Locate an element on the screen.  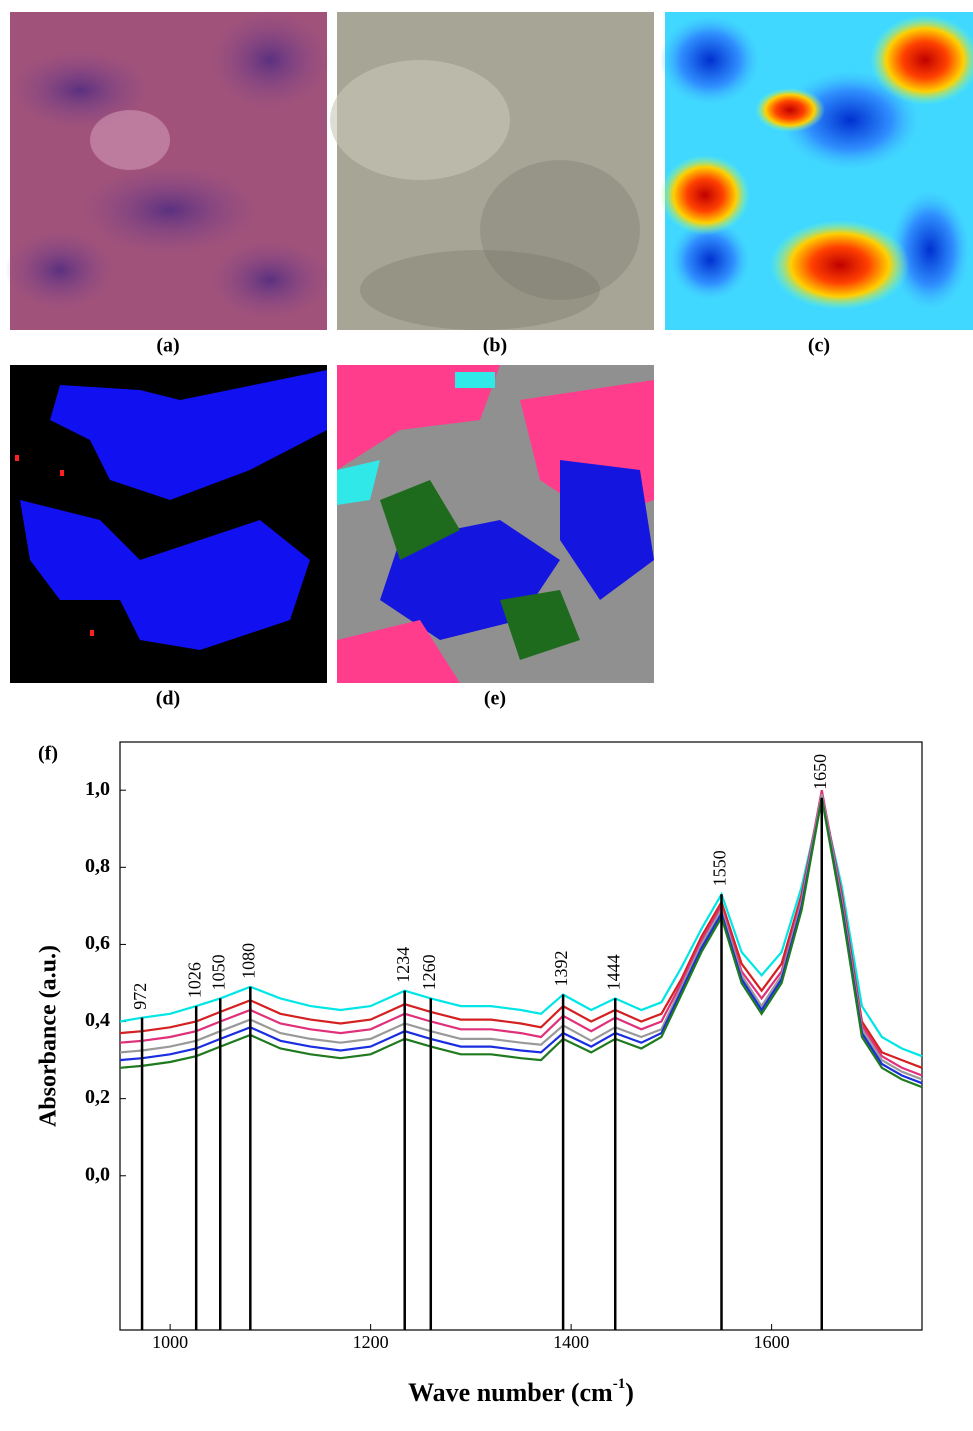
panel-label: (f) is located at coordinates (48, 754).